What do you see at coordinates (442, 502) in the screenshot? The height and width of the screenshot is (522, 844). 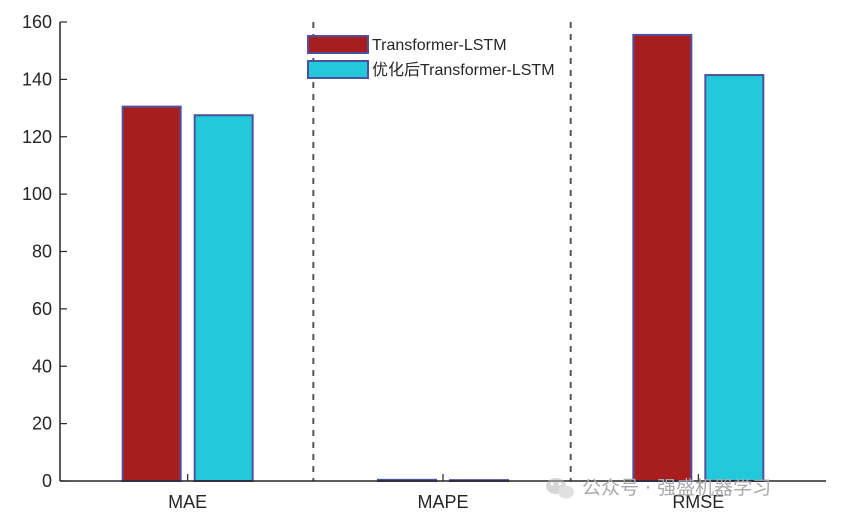 I see `x-tick-label: MAPE` at bounding box center [442, 502].